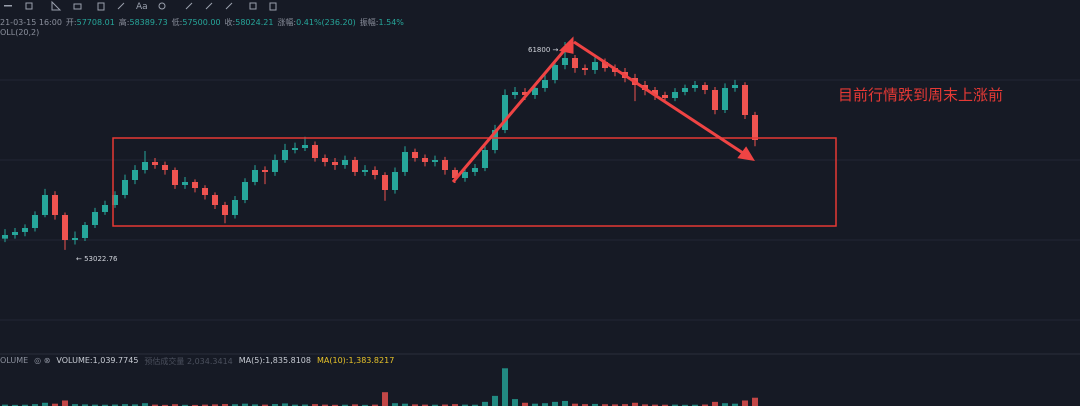 The width and height of the screenshot is (1080, 406). I want to click on ma5: MA(5):1,835.8108, so click(274, 360).